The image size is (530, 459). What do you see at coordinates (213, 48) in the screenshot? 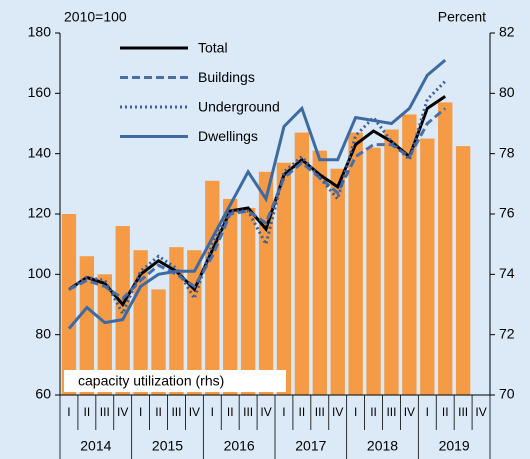
I see `legend-label: Total` at bounding box center [213, 48].